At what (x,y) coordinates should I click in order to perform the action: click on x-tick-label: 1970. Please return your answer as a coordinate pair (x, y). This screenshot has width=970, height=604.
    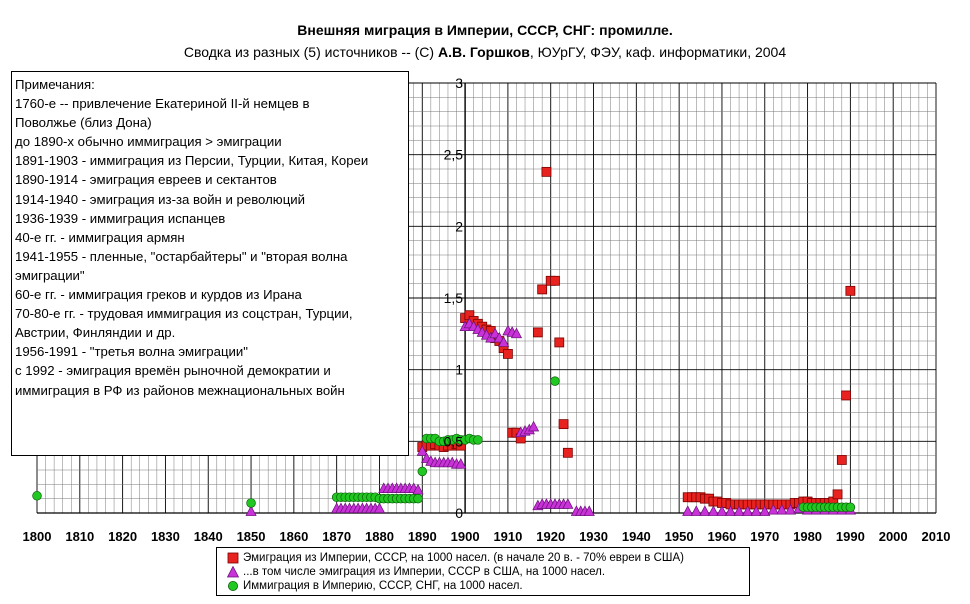
    Looking at the image, I should click on (764, 536).